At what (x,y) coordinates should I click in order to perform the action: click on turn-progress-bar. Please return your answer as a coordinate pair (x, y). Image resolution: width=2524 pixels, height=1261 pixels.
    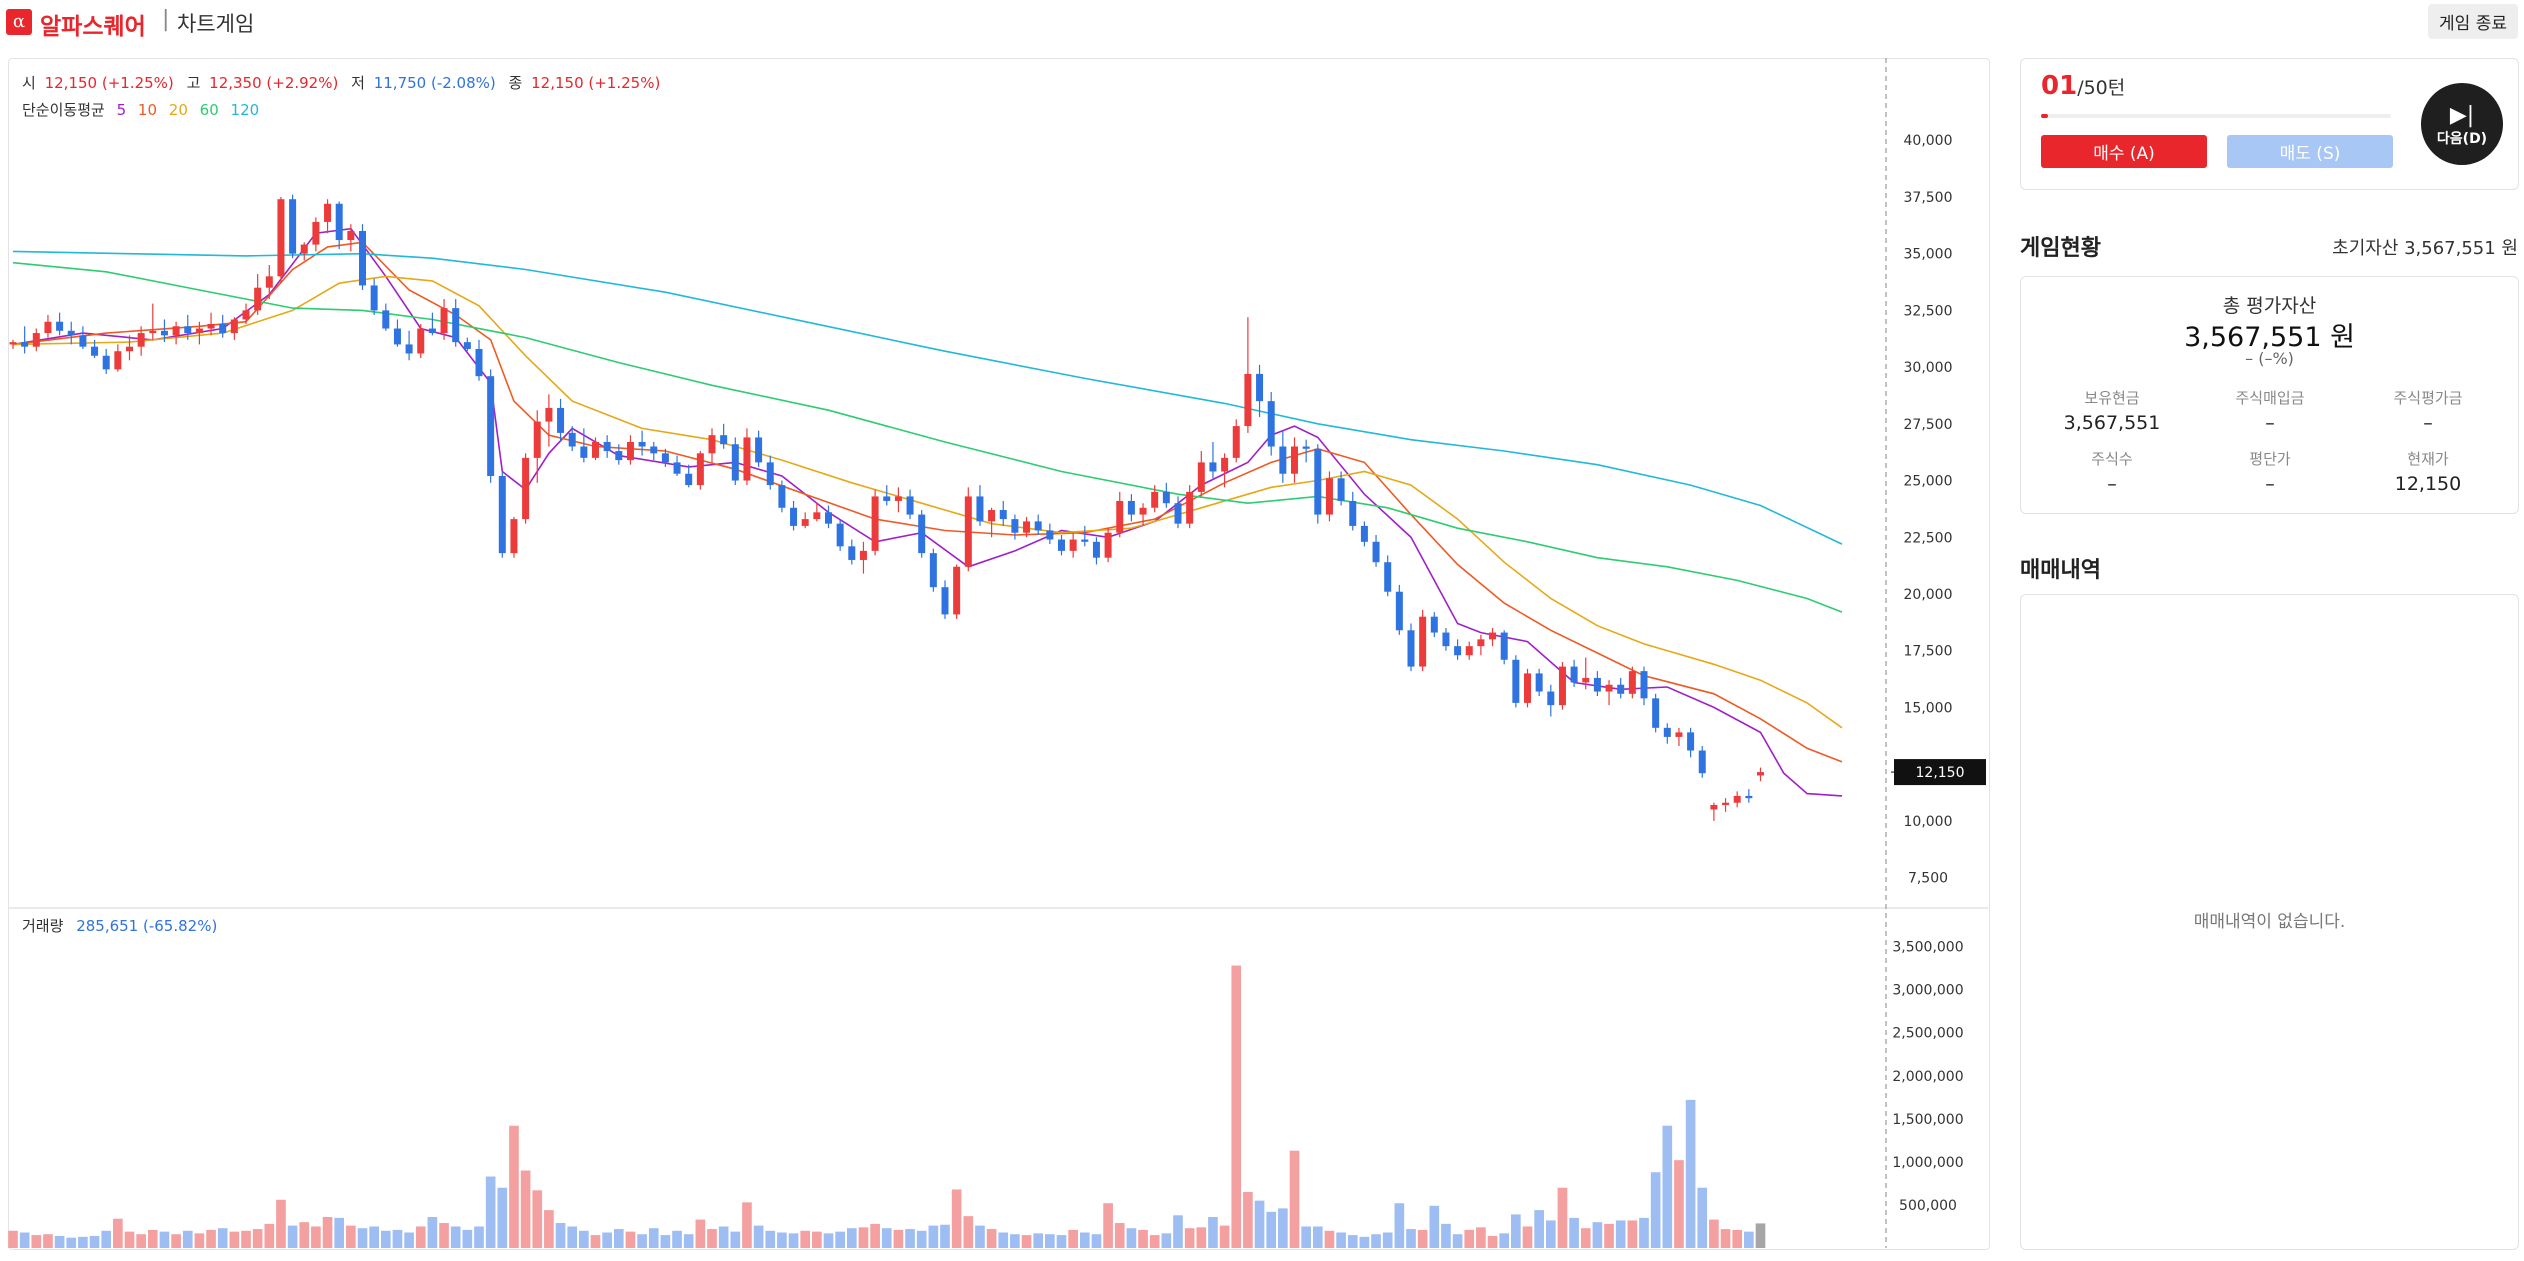
    Looking at the image, I should click on (2216, 116).